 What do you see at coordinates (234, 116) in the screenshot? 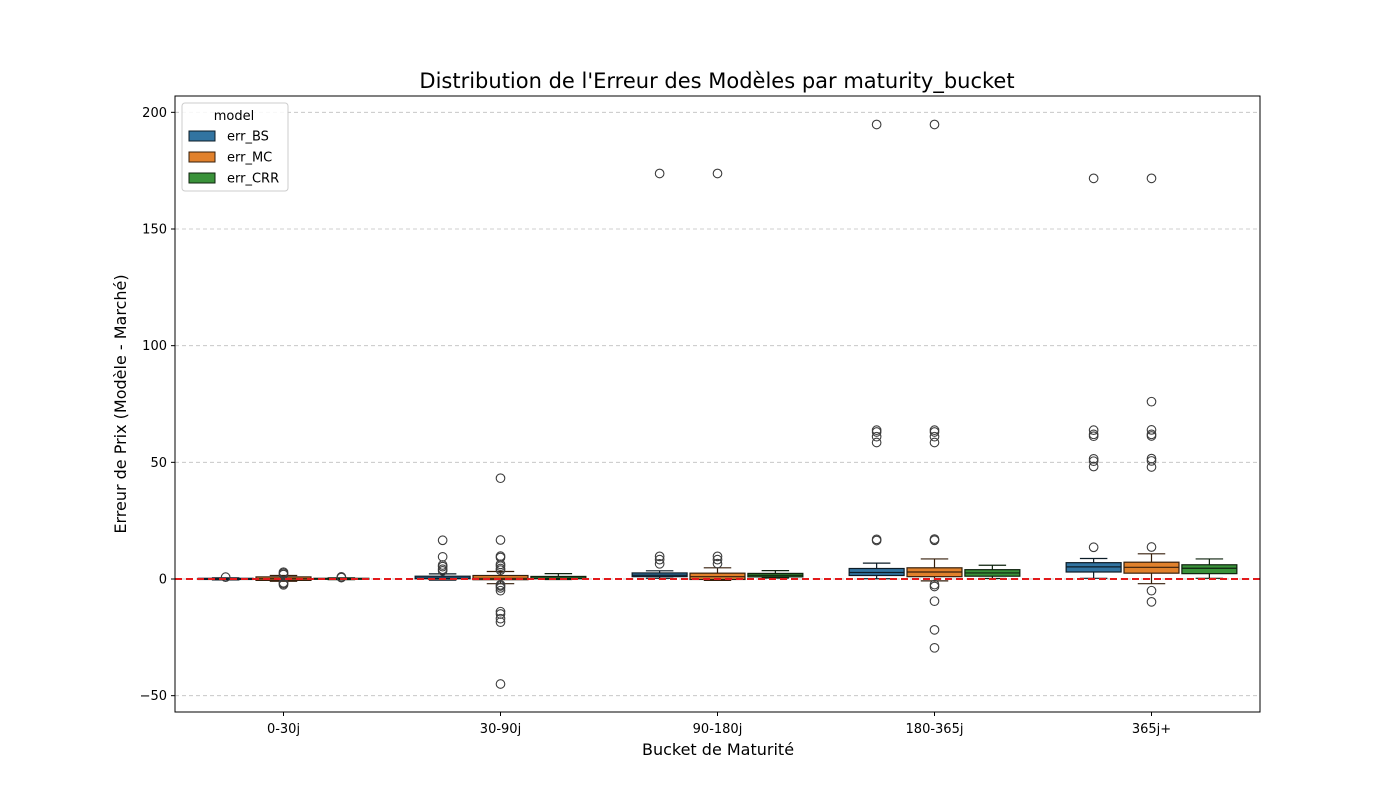
I see `legend-title: model` at bounding box center [234, 116].